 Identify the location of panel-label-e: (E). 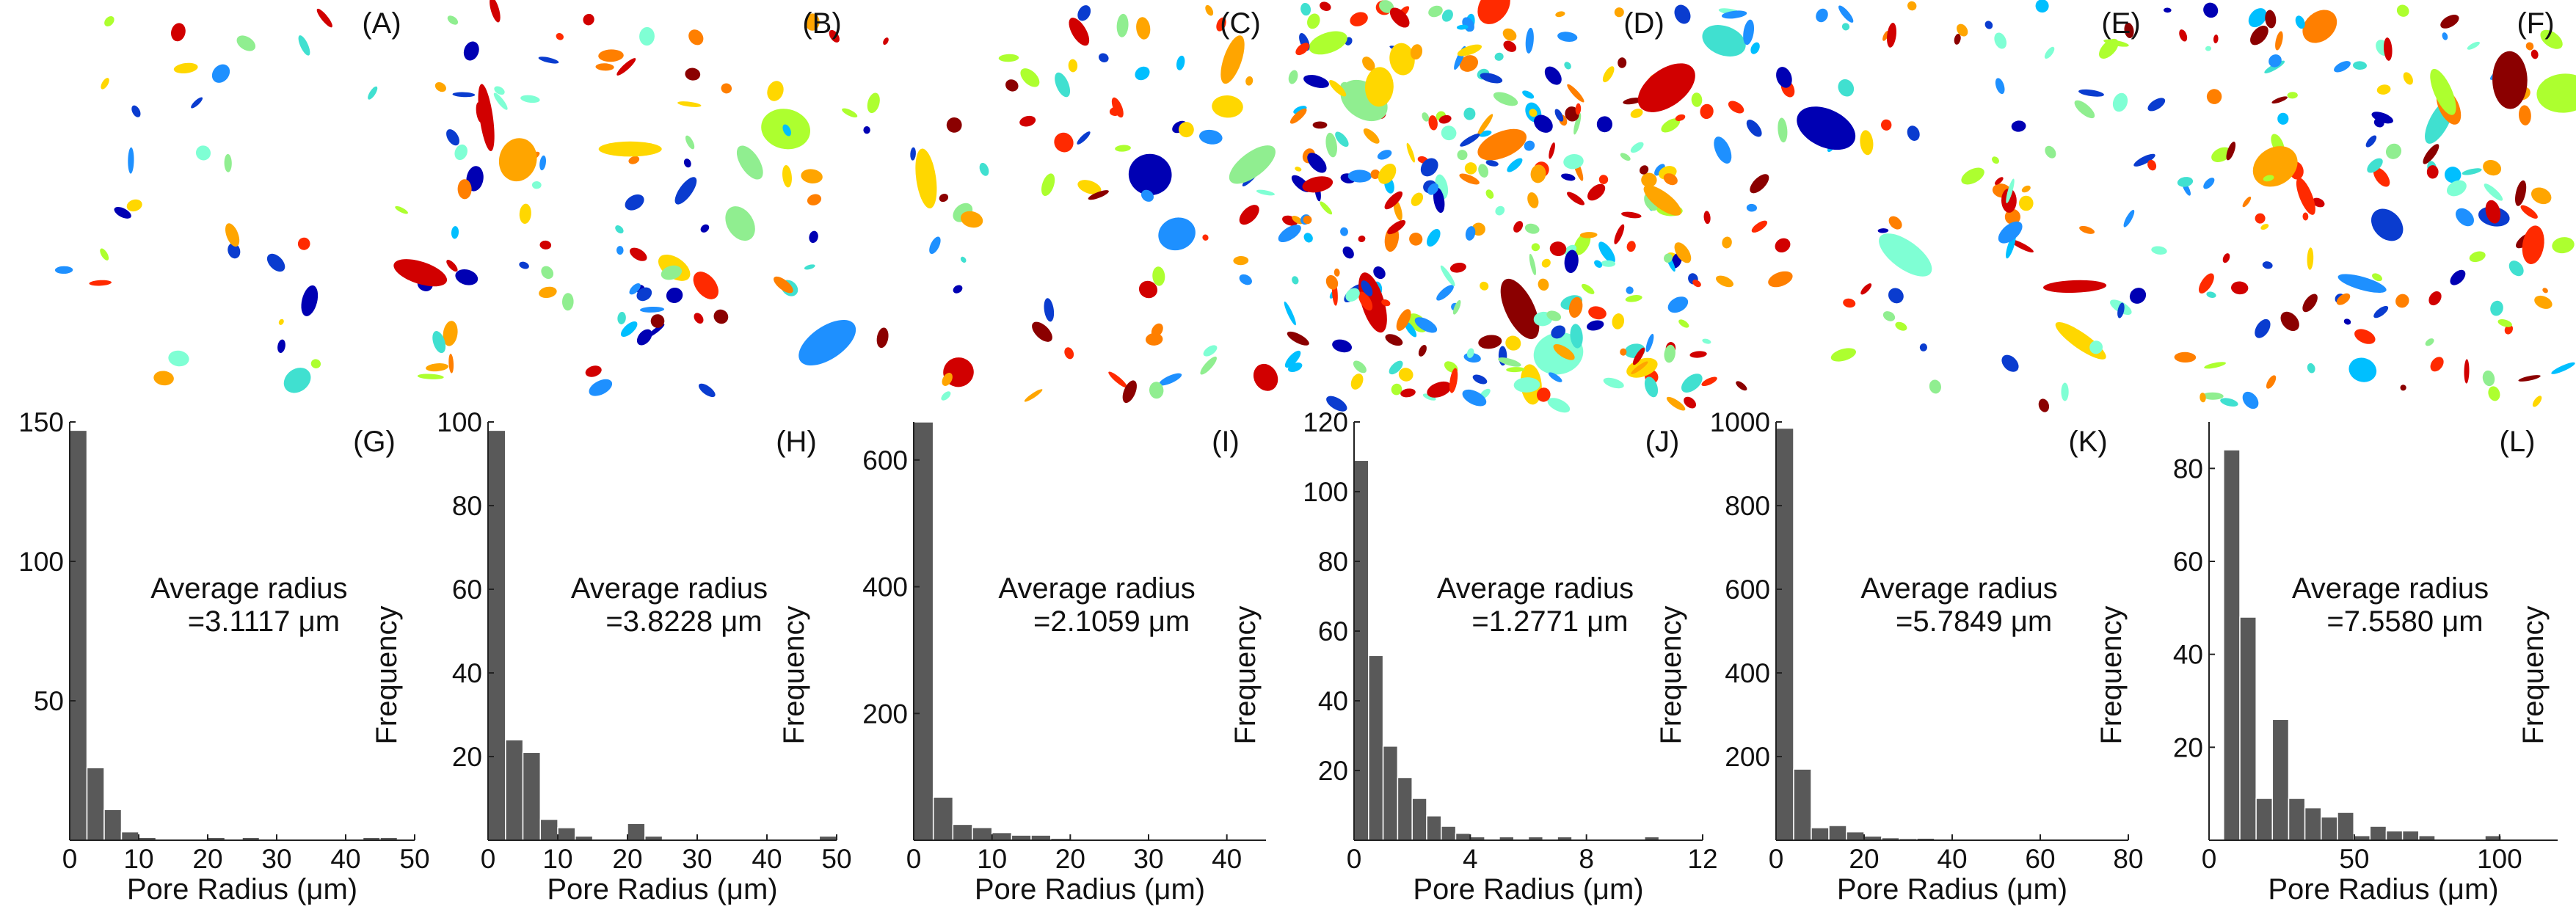
(2120, 23).